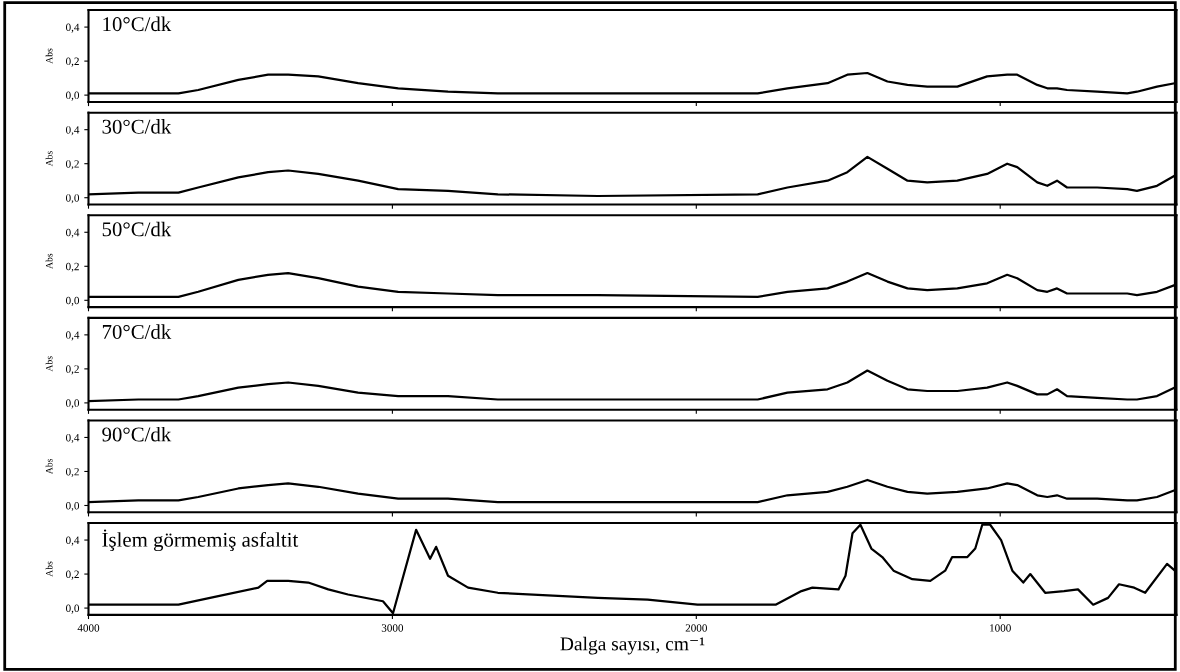 This screenshot has height=672, width=1180. Describe the element at coordinates (1000, 628) in the screenshot. I see `x-tick-label: 1000` at that location.